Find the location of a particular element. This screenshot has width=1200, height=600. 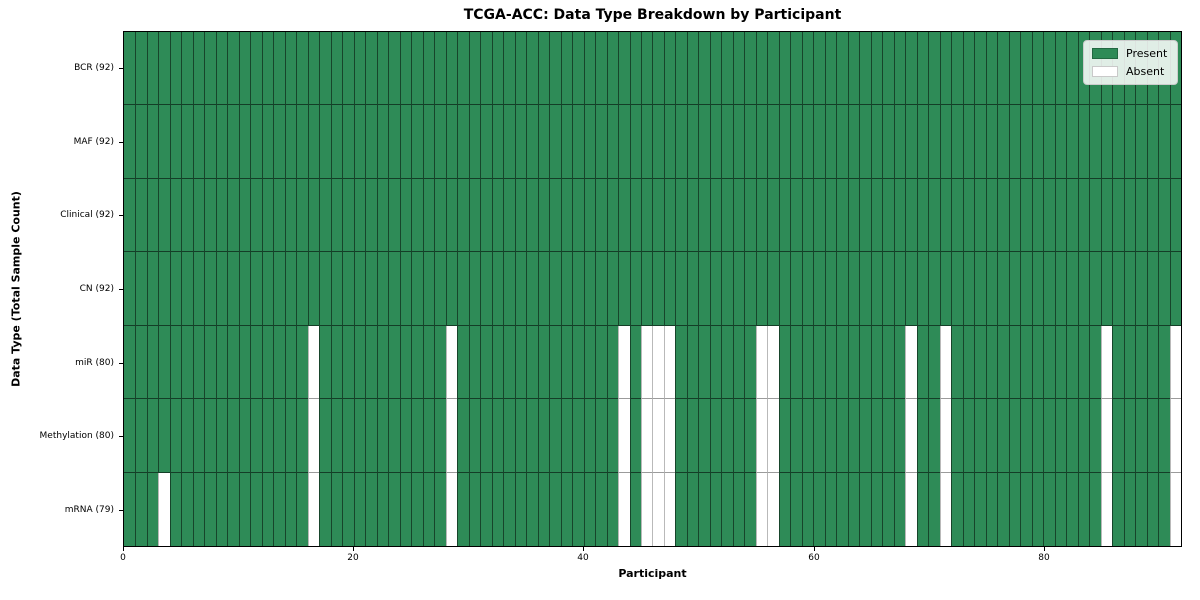

y-tick-label-bcr: BCR (92) is located at coordinates (94, 68).